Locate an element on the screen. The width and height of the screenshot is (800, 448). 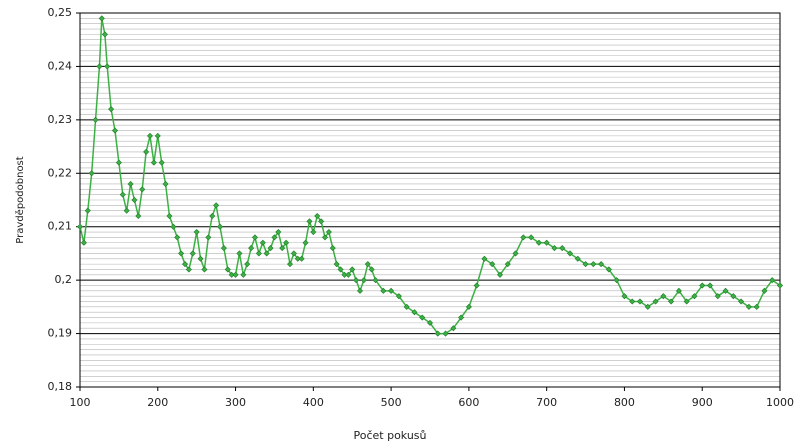
y-tick-label: 0,2 is located at coordinates (64, 279).